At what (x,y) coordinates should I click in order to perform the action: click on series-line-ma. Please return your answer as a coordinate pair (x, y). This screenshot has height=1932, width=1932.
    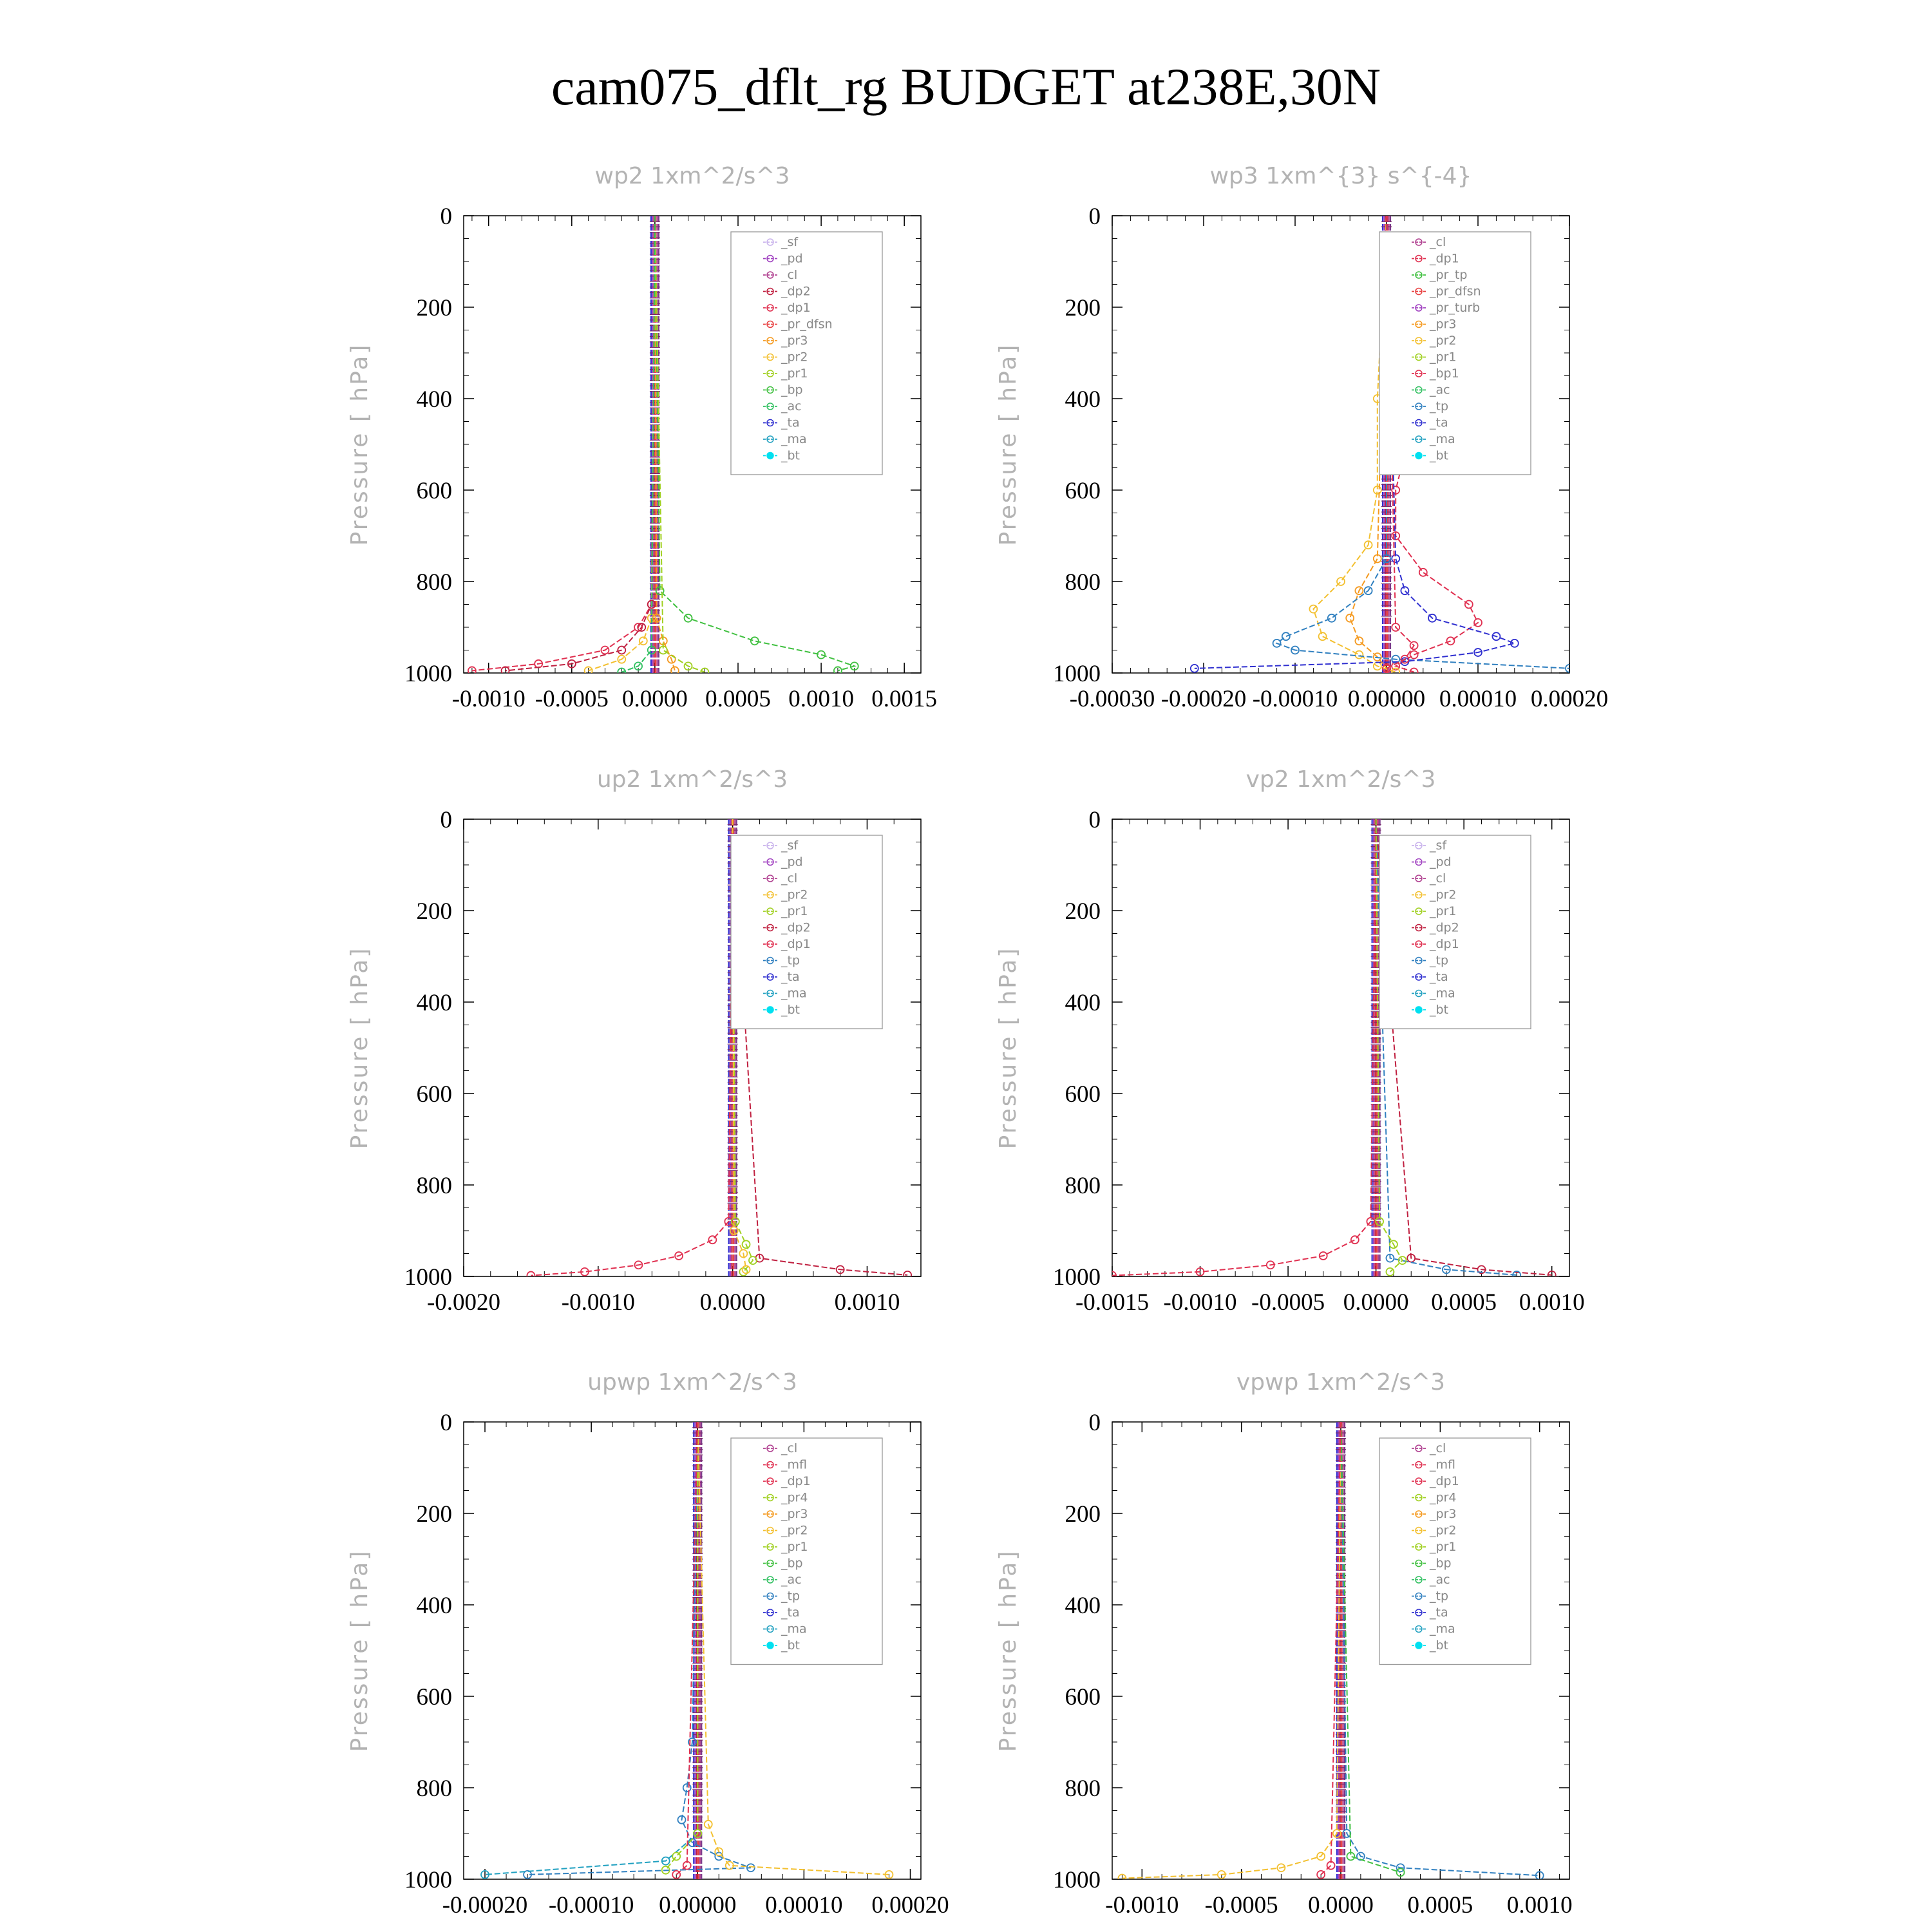
    Looking at the image, I should click on (591, 1649).